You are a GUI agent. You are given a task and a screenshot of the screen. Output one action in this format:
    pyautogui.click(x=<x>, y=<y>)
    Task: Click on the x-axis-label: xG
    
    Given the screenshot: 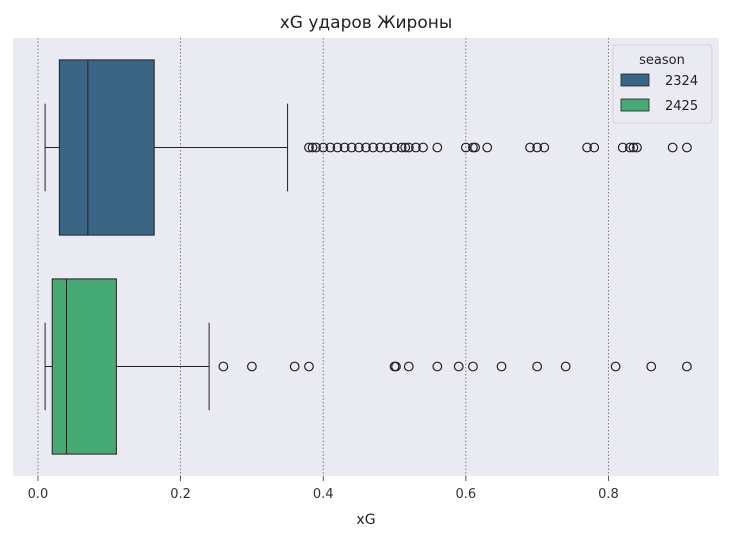 What is the action you would take?
    pyautogui.click(x=365, y=520)
    